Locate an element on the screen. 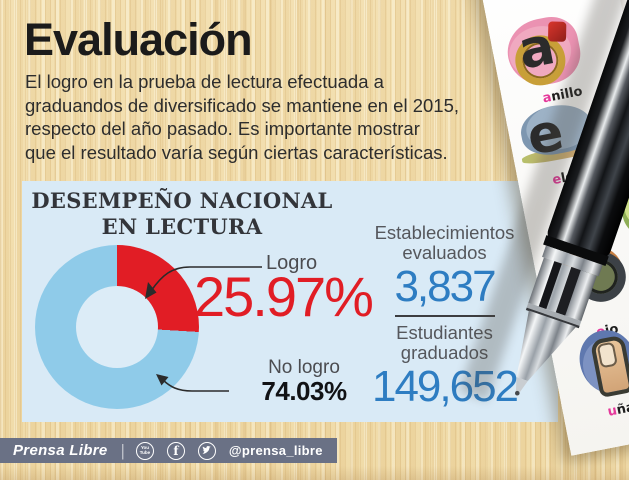  stats-divider is located at coordinates (444, 316).